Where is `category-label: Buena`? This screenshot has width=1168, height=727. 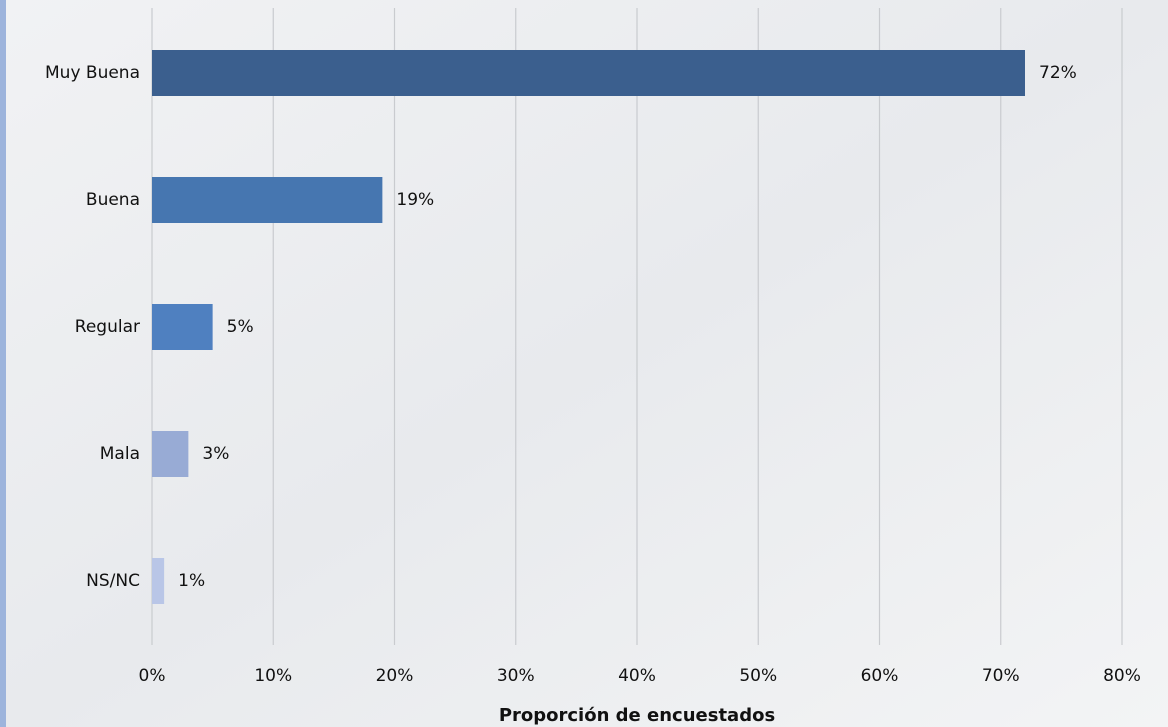 category-label: Buena is located at coordinates (113, 200).